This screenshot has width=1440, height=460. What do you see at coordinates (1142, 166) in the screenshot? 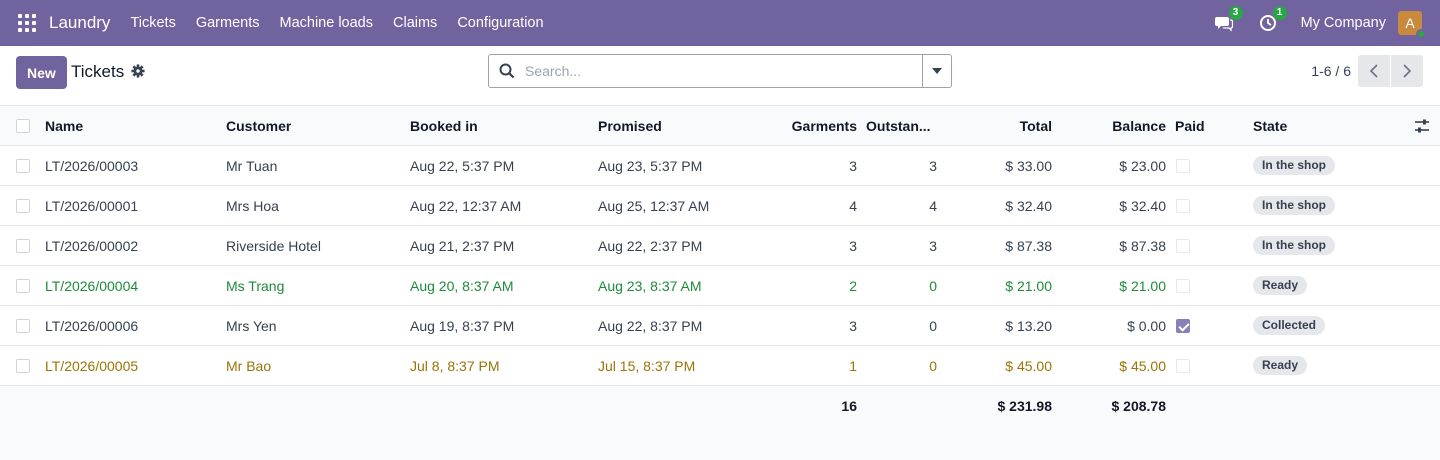
I see `balance-value: $ 23.00` at bounding box center [1142, 166].